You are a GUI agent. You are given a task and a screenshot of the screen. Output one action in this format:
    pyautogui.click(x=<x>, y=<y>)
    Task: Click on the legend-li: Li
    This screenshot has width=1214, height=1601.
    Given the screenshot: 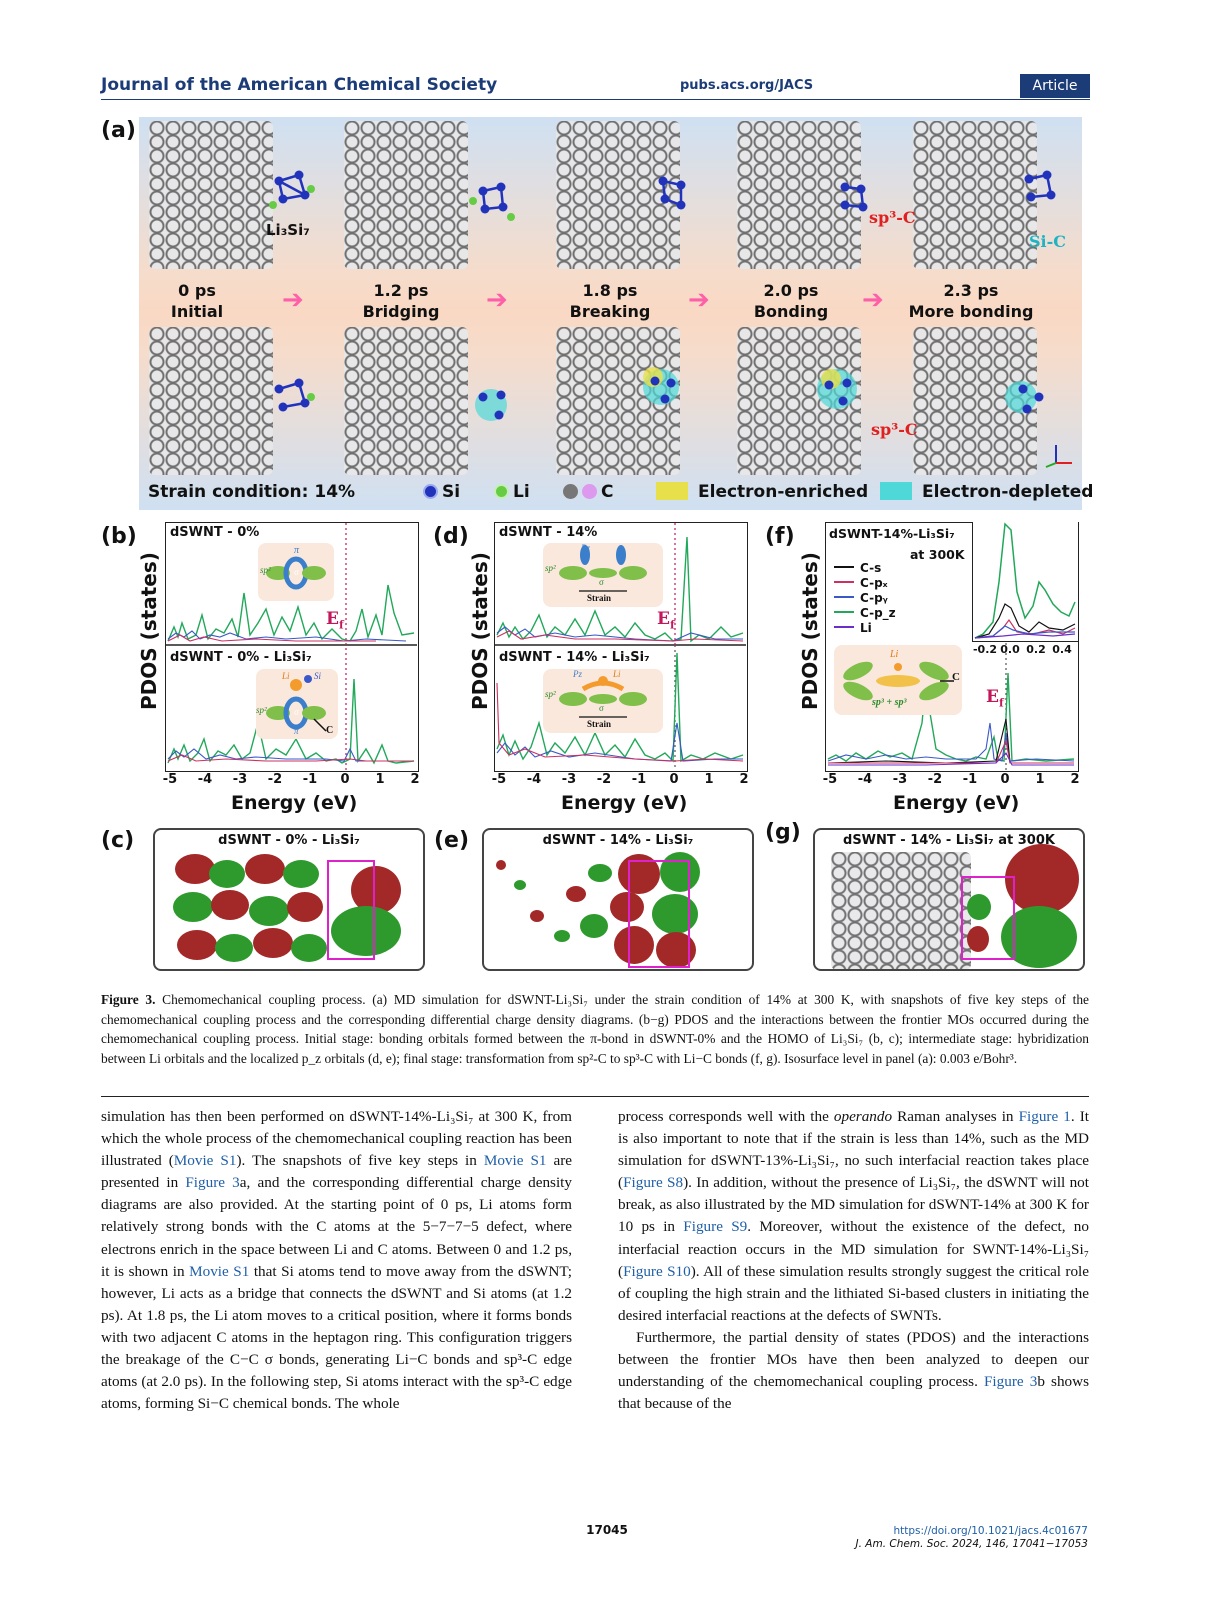 What is the action you would take?
    pyautogui.click(x=512, y=492)
    